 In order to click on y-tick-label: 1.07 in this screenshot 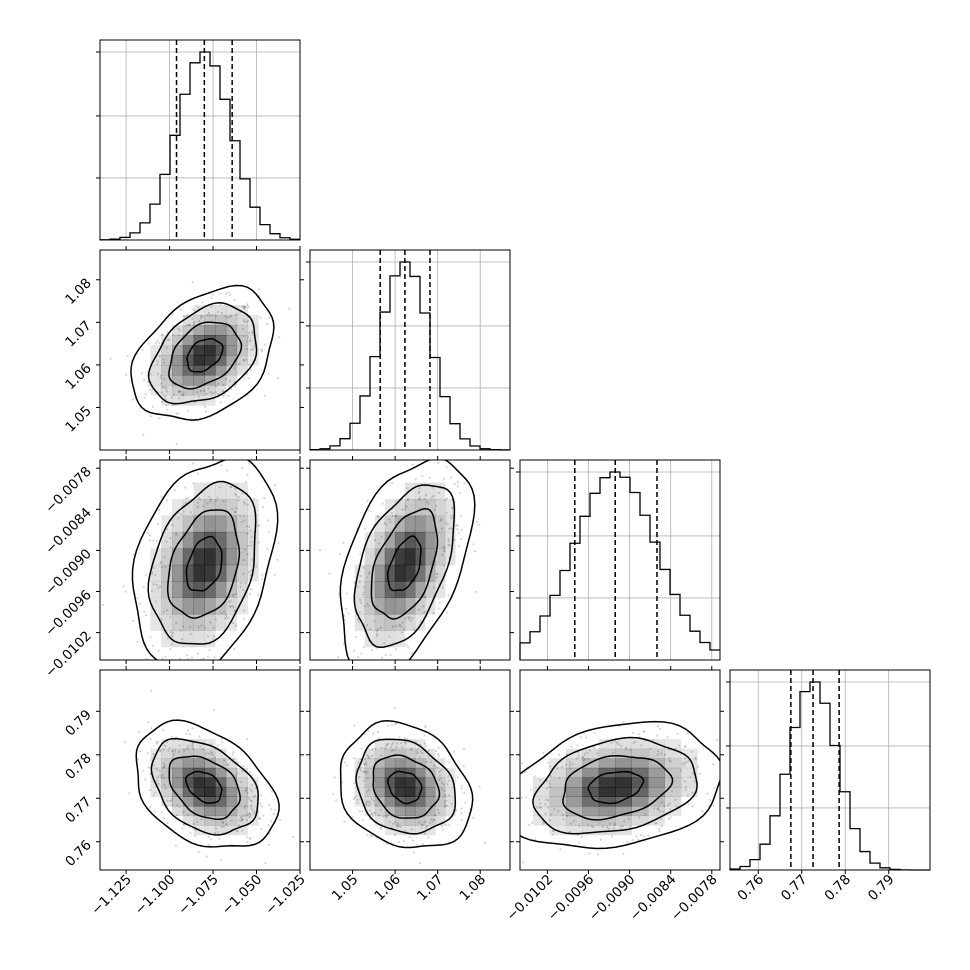, I will do `click(78, 334)`.